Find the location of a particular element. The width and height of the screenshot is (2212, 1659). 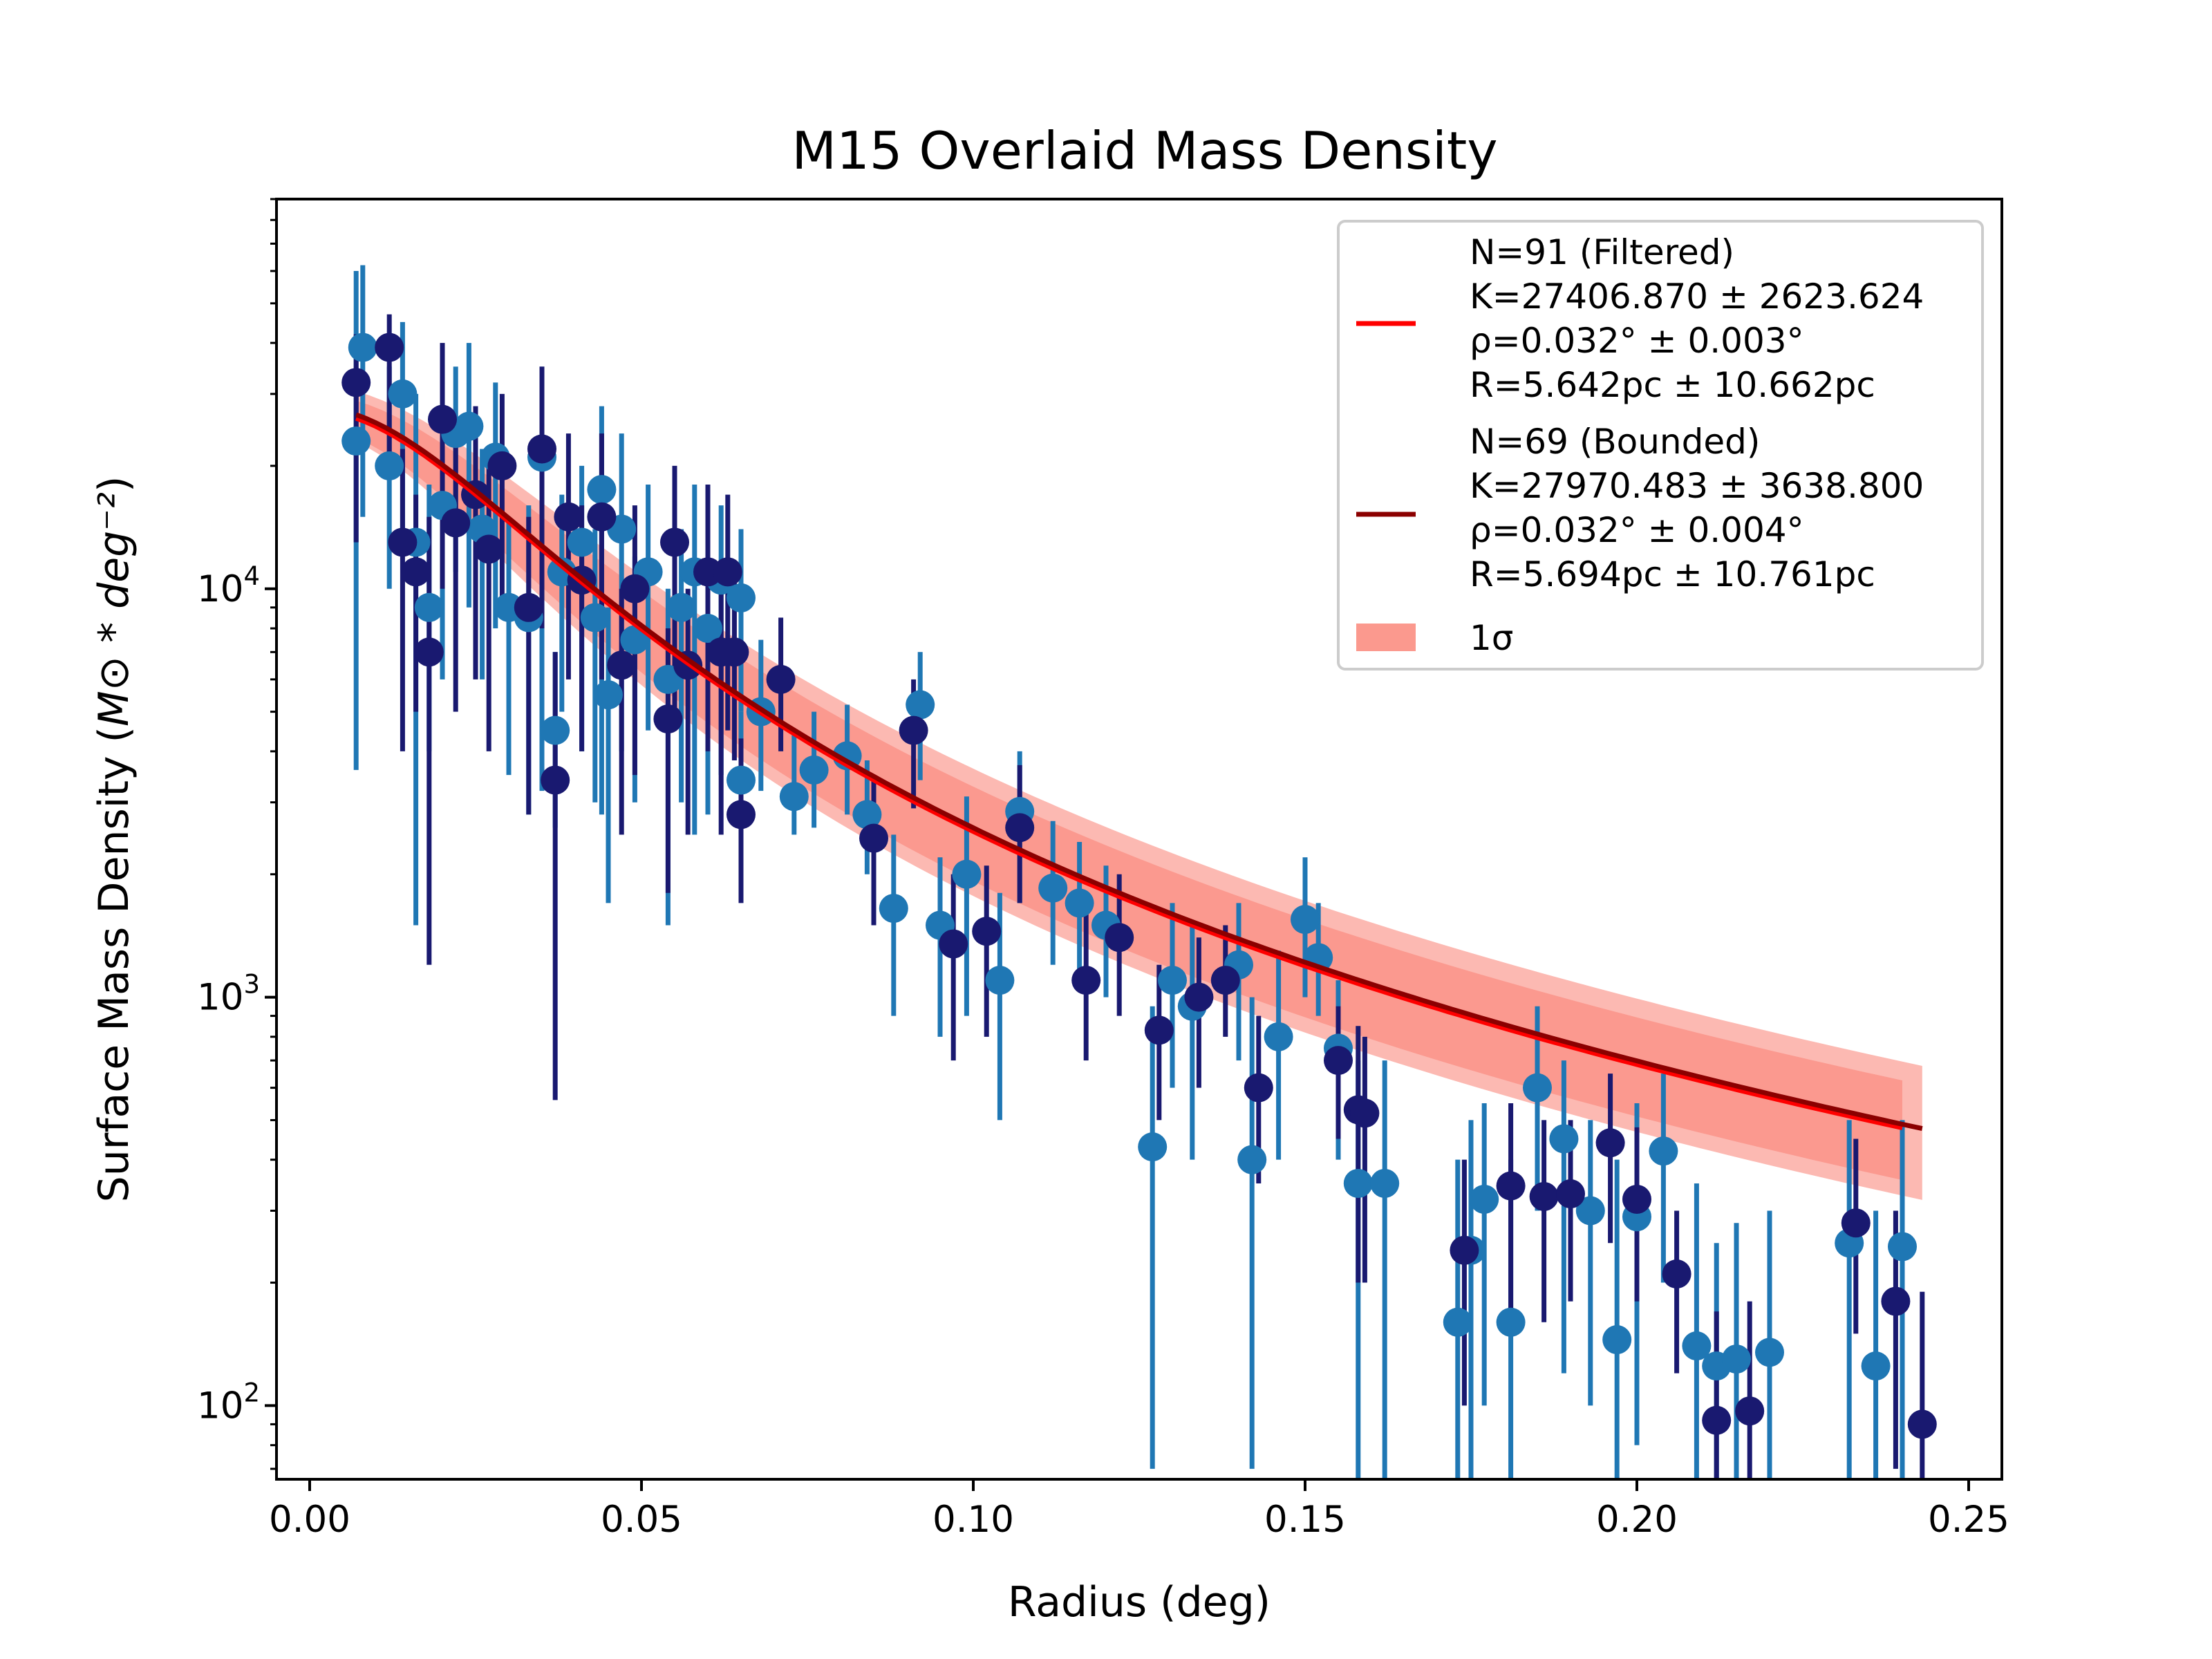

legend-bounded-line-2: K=27970.483 ± 3638.800 is located at coordinates (1697, 486).